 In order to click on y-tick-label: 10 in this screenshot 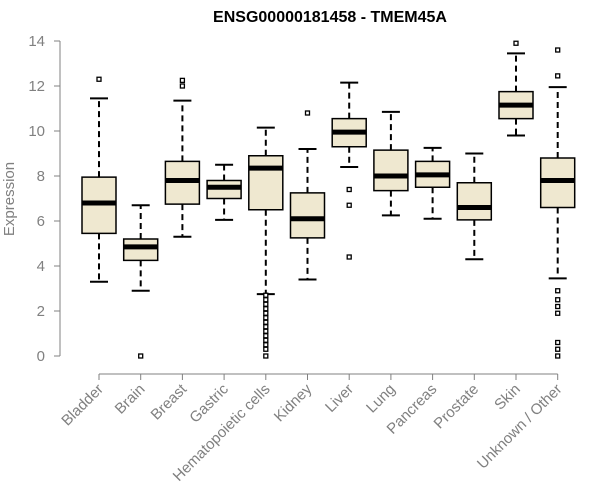, I will do `click(36, 131)`.